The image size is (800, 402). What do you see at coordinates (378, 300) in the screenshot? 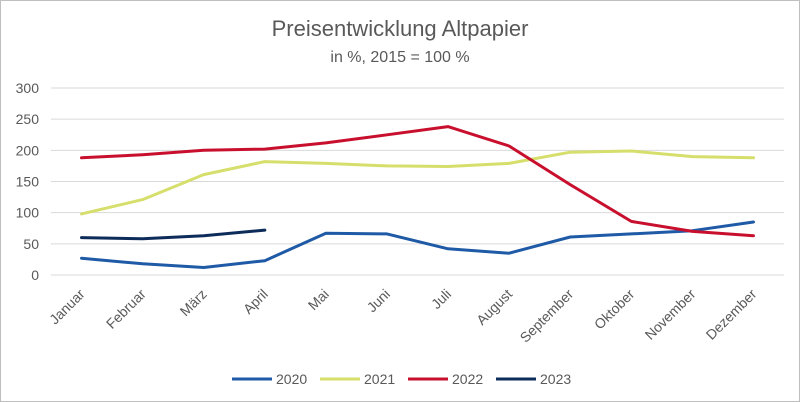
I see `x-tick-label: Juni` at bounding box center [378, 300].